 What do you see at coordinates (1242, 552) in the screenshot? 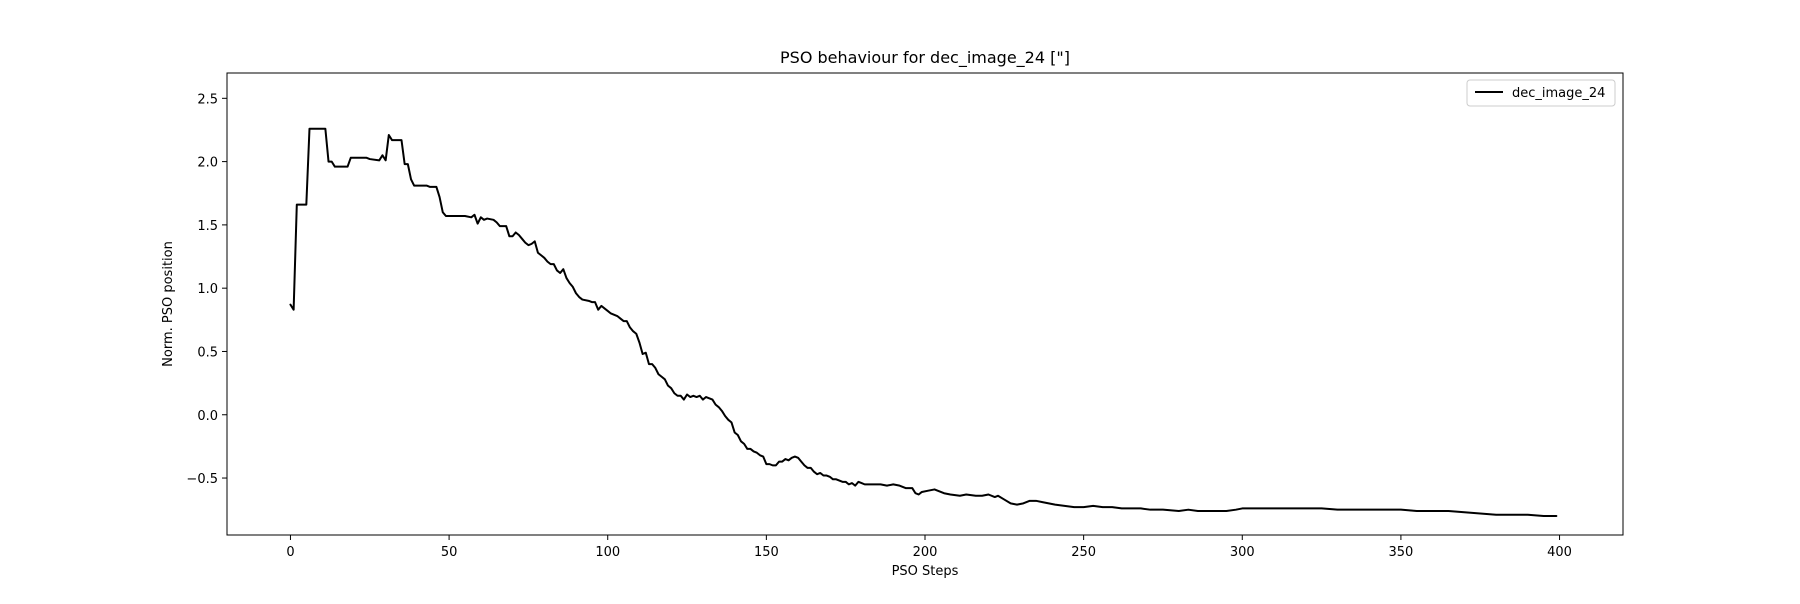
I see `x-tick-label: 300` at bounding box center [1242, 552].